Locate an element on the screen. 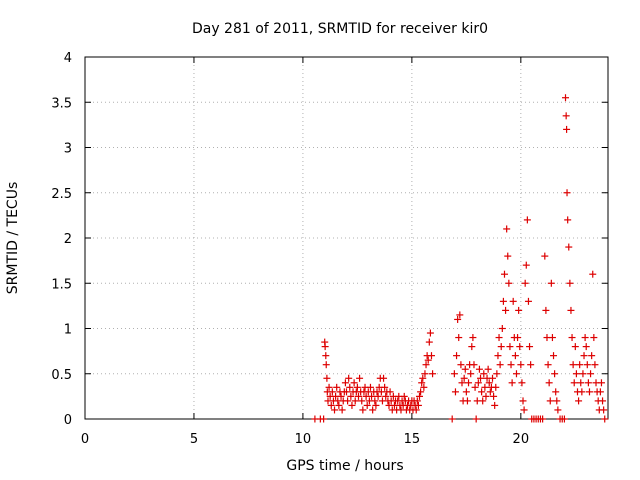 The image size is (640, 480). y-tick-label: 1.5 is located at coordinates (61, 284).